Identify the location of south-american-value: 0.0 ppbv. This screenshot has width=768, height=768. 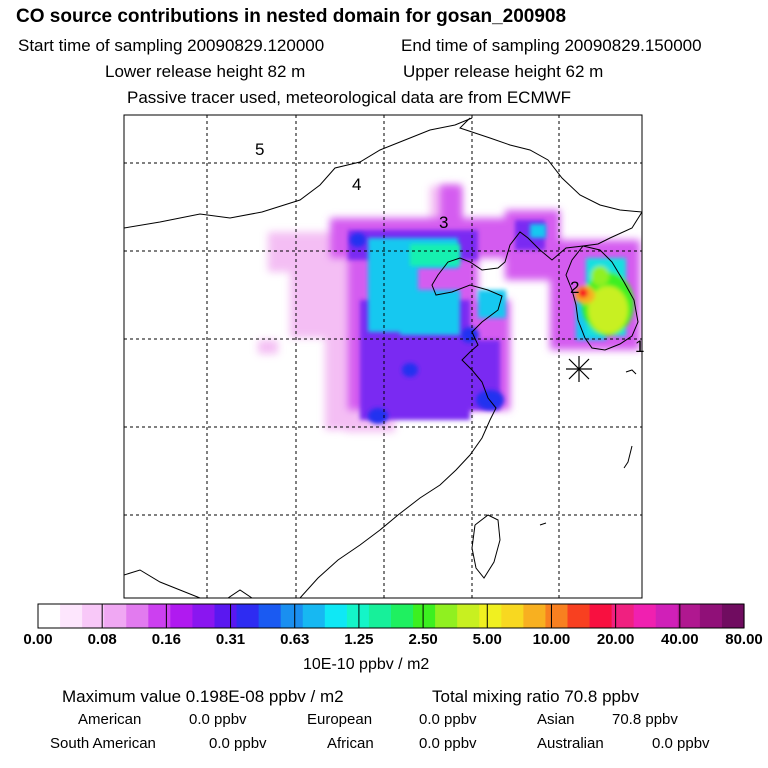
(238, 743).